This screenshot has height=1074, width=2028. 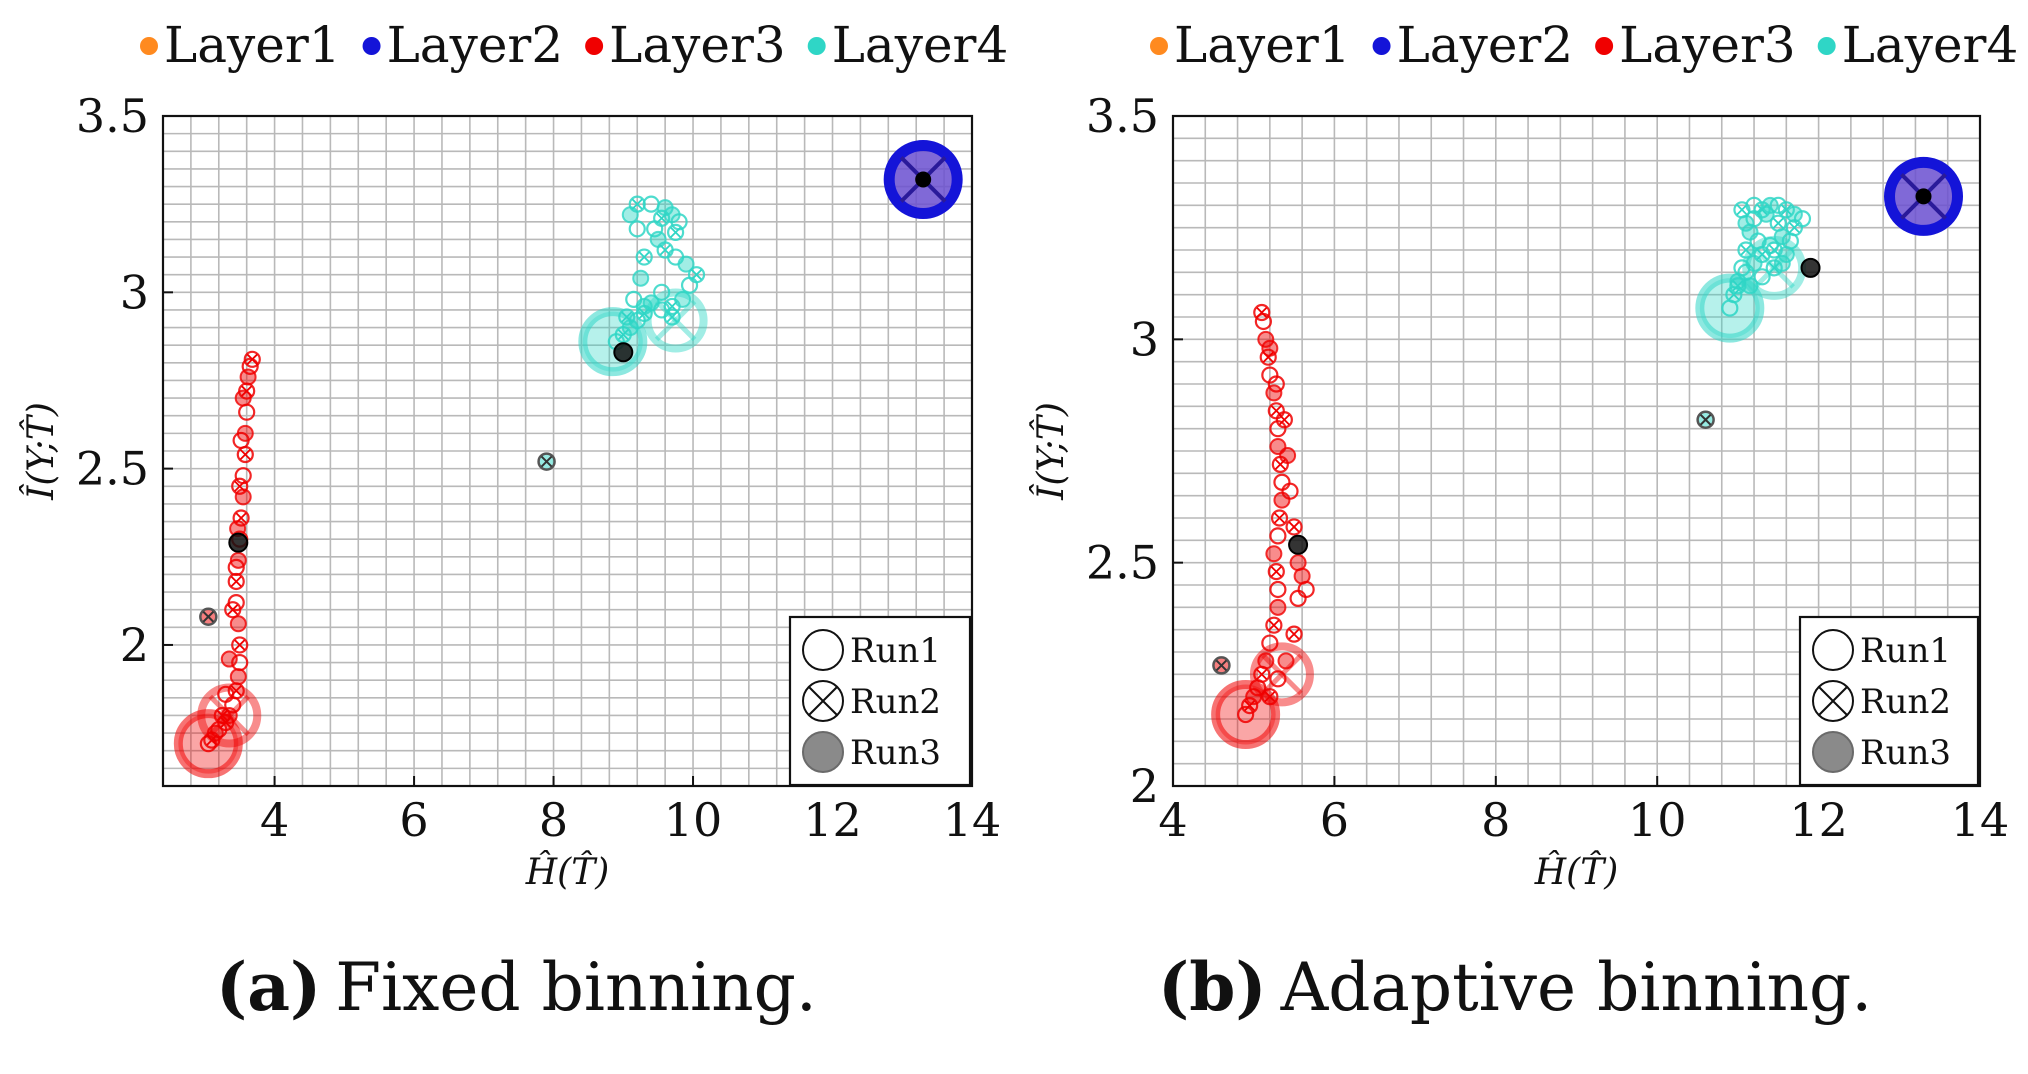 What do you see at coordinates (1833, 752) in the screenshot?
I see `run-legend-marker-run3` at bounding box center [1833, 752].